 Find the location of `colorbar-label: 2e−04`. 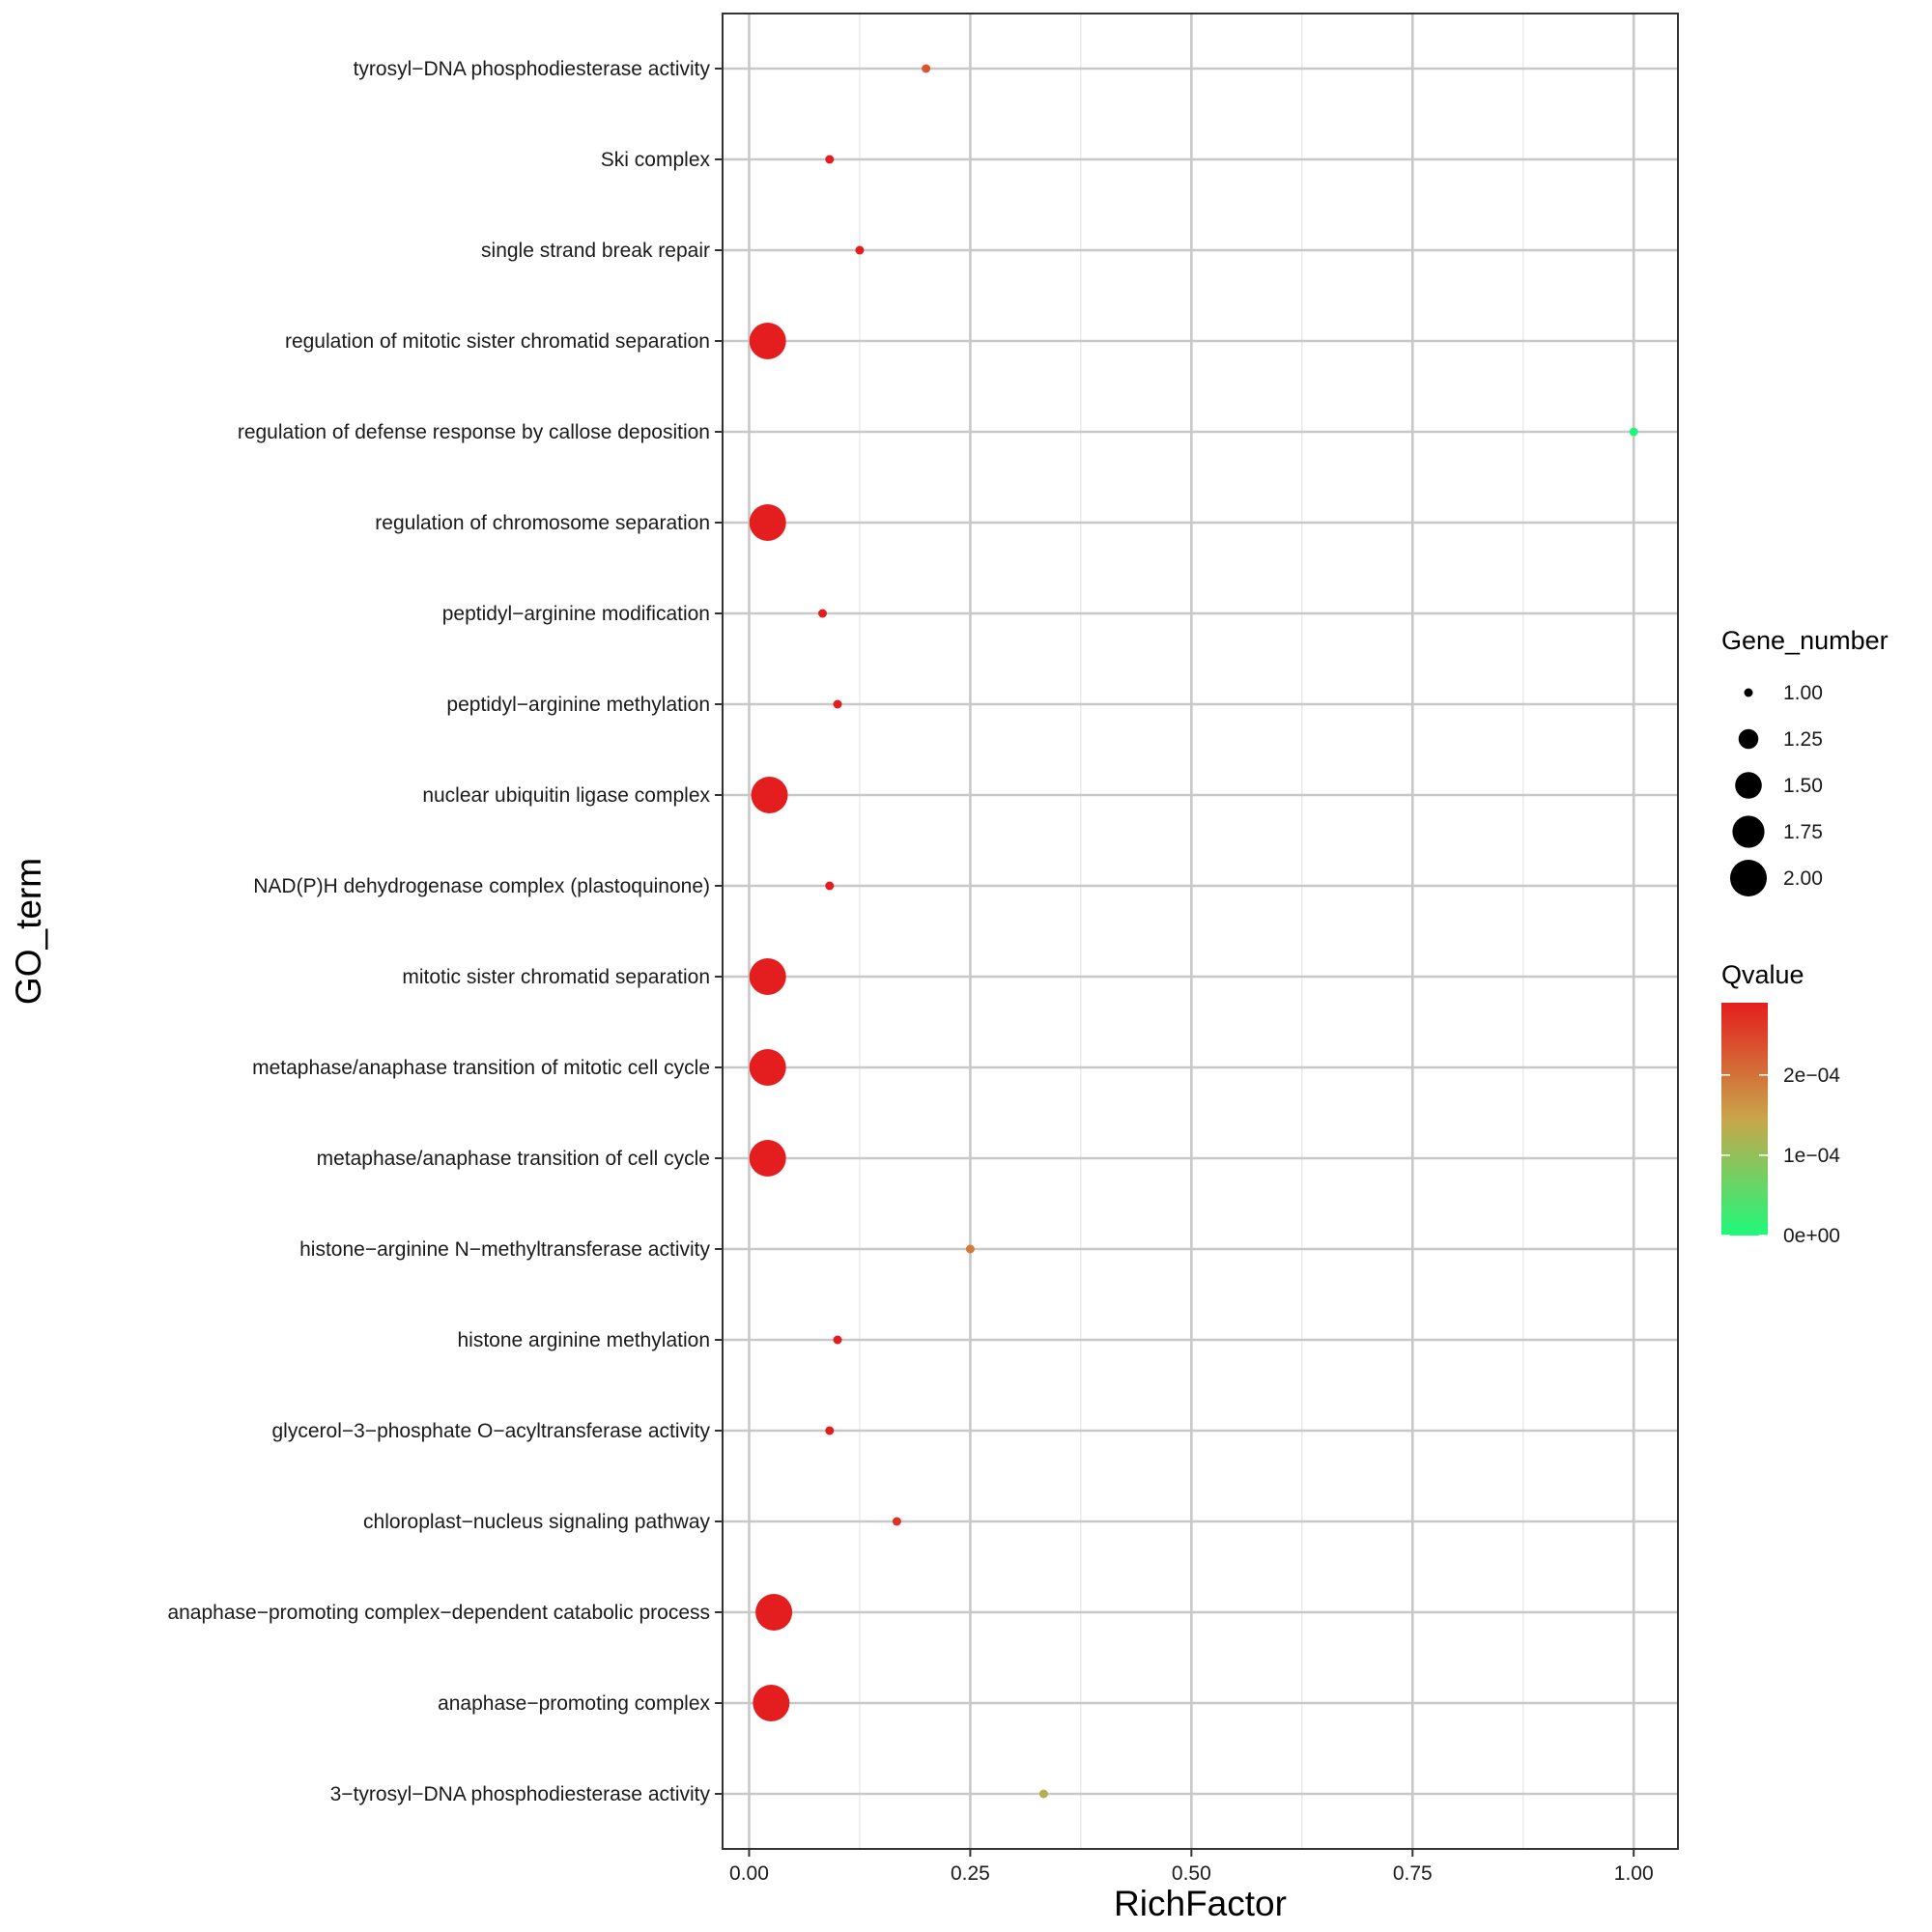

colorbar-label: 2e−04 is located at coordinates (1811, 1076).